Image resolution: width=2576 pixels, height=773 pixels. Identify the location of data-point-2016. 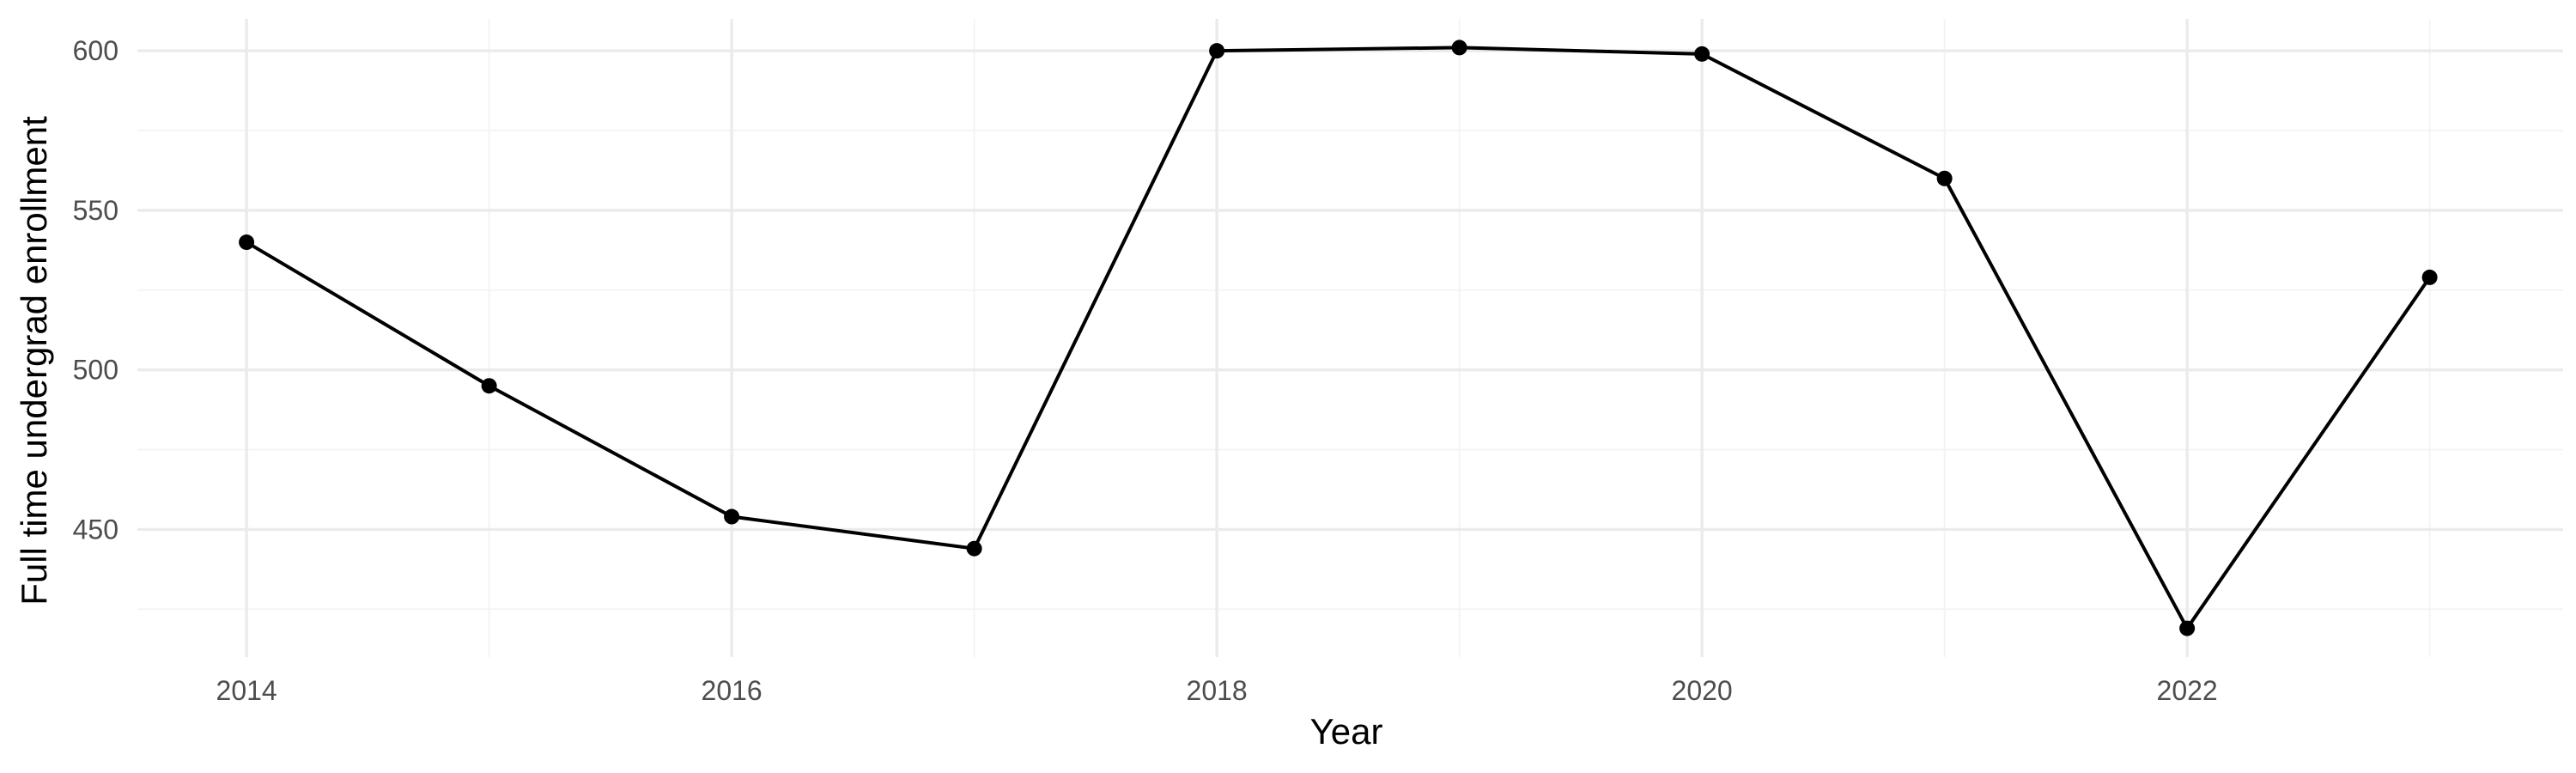
(732, 516).